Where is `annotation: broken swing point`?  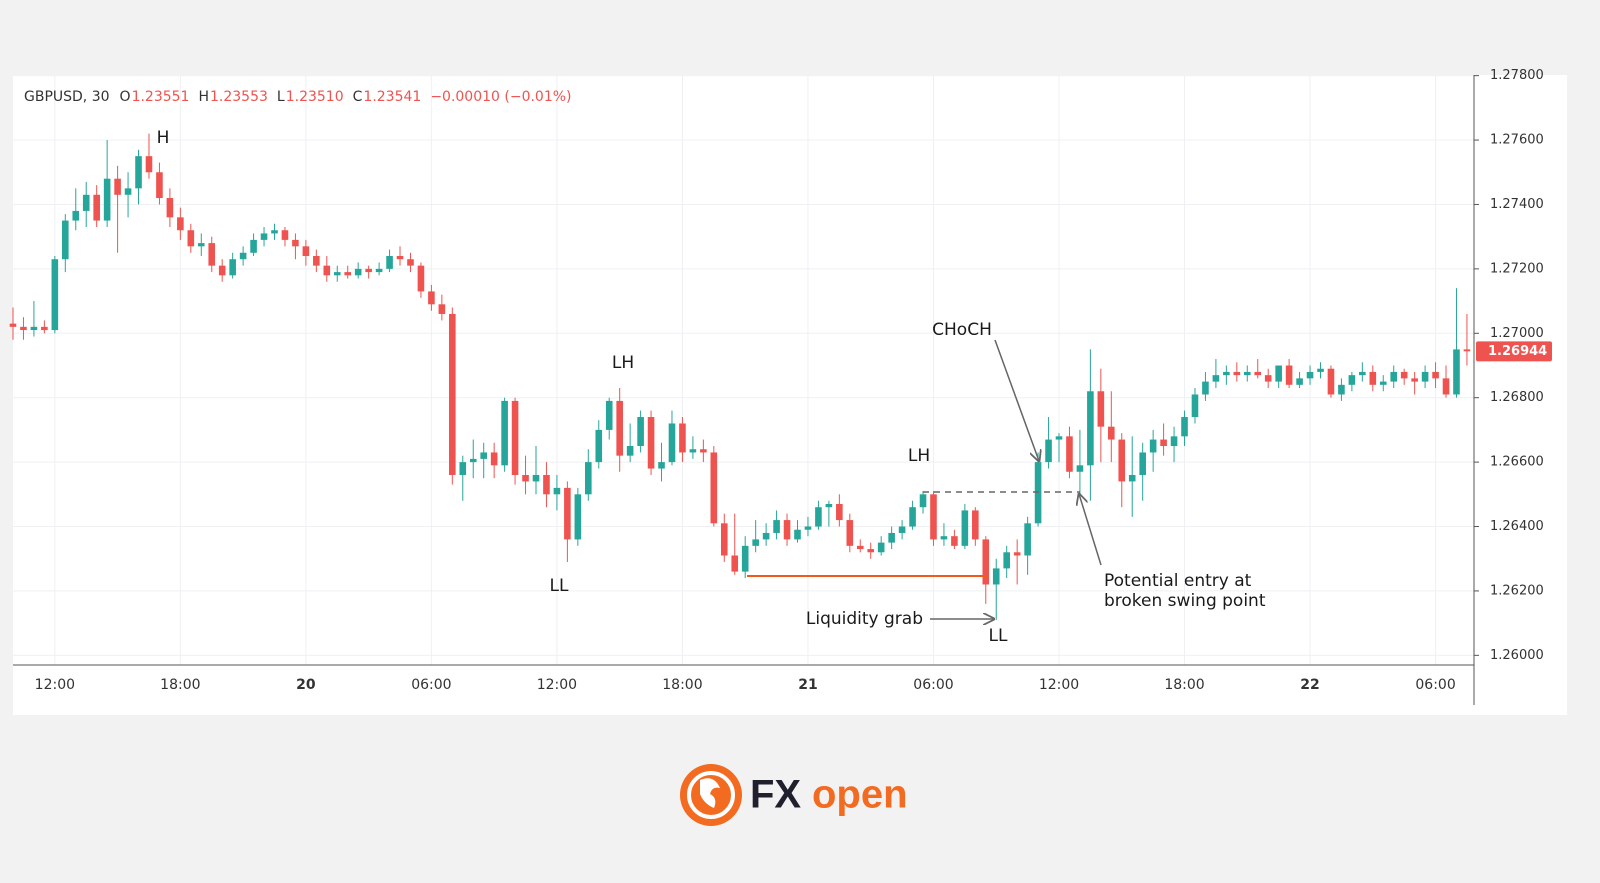
annotation: broken swing point is located at coordinates (1185, 601).